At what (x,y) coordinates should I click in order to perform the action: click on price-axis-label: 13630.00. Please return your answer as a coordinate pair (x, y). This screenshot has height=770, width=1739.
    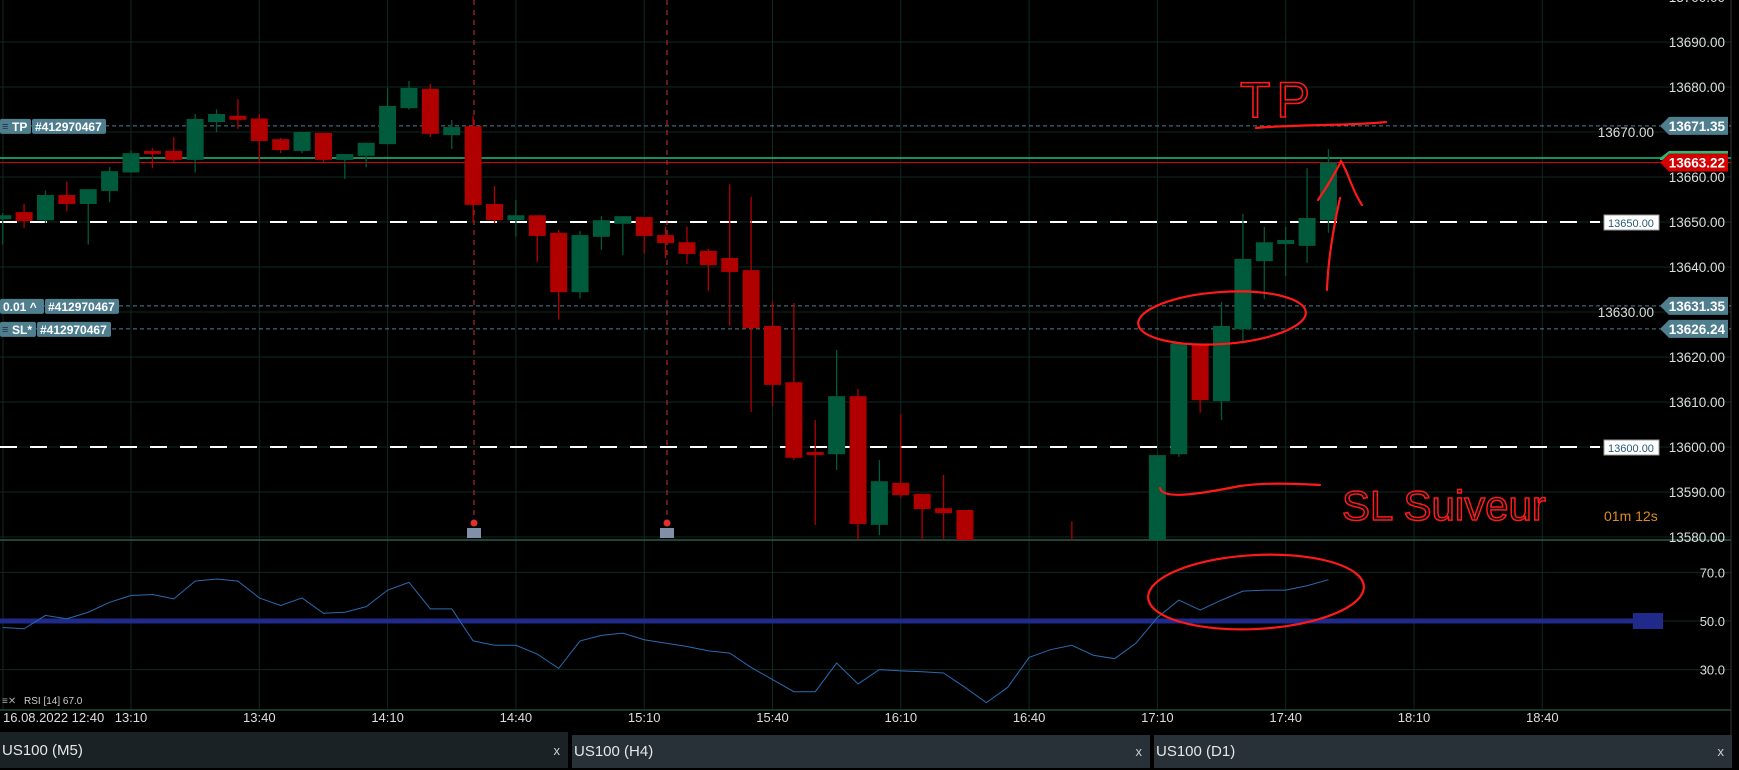
    Looking at the image, I should click on (1626, 312).